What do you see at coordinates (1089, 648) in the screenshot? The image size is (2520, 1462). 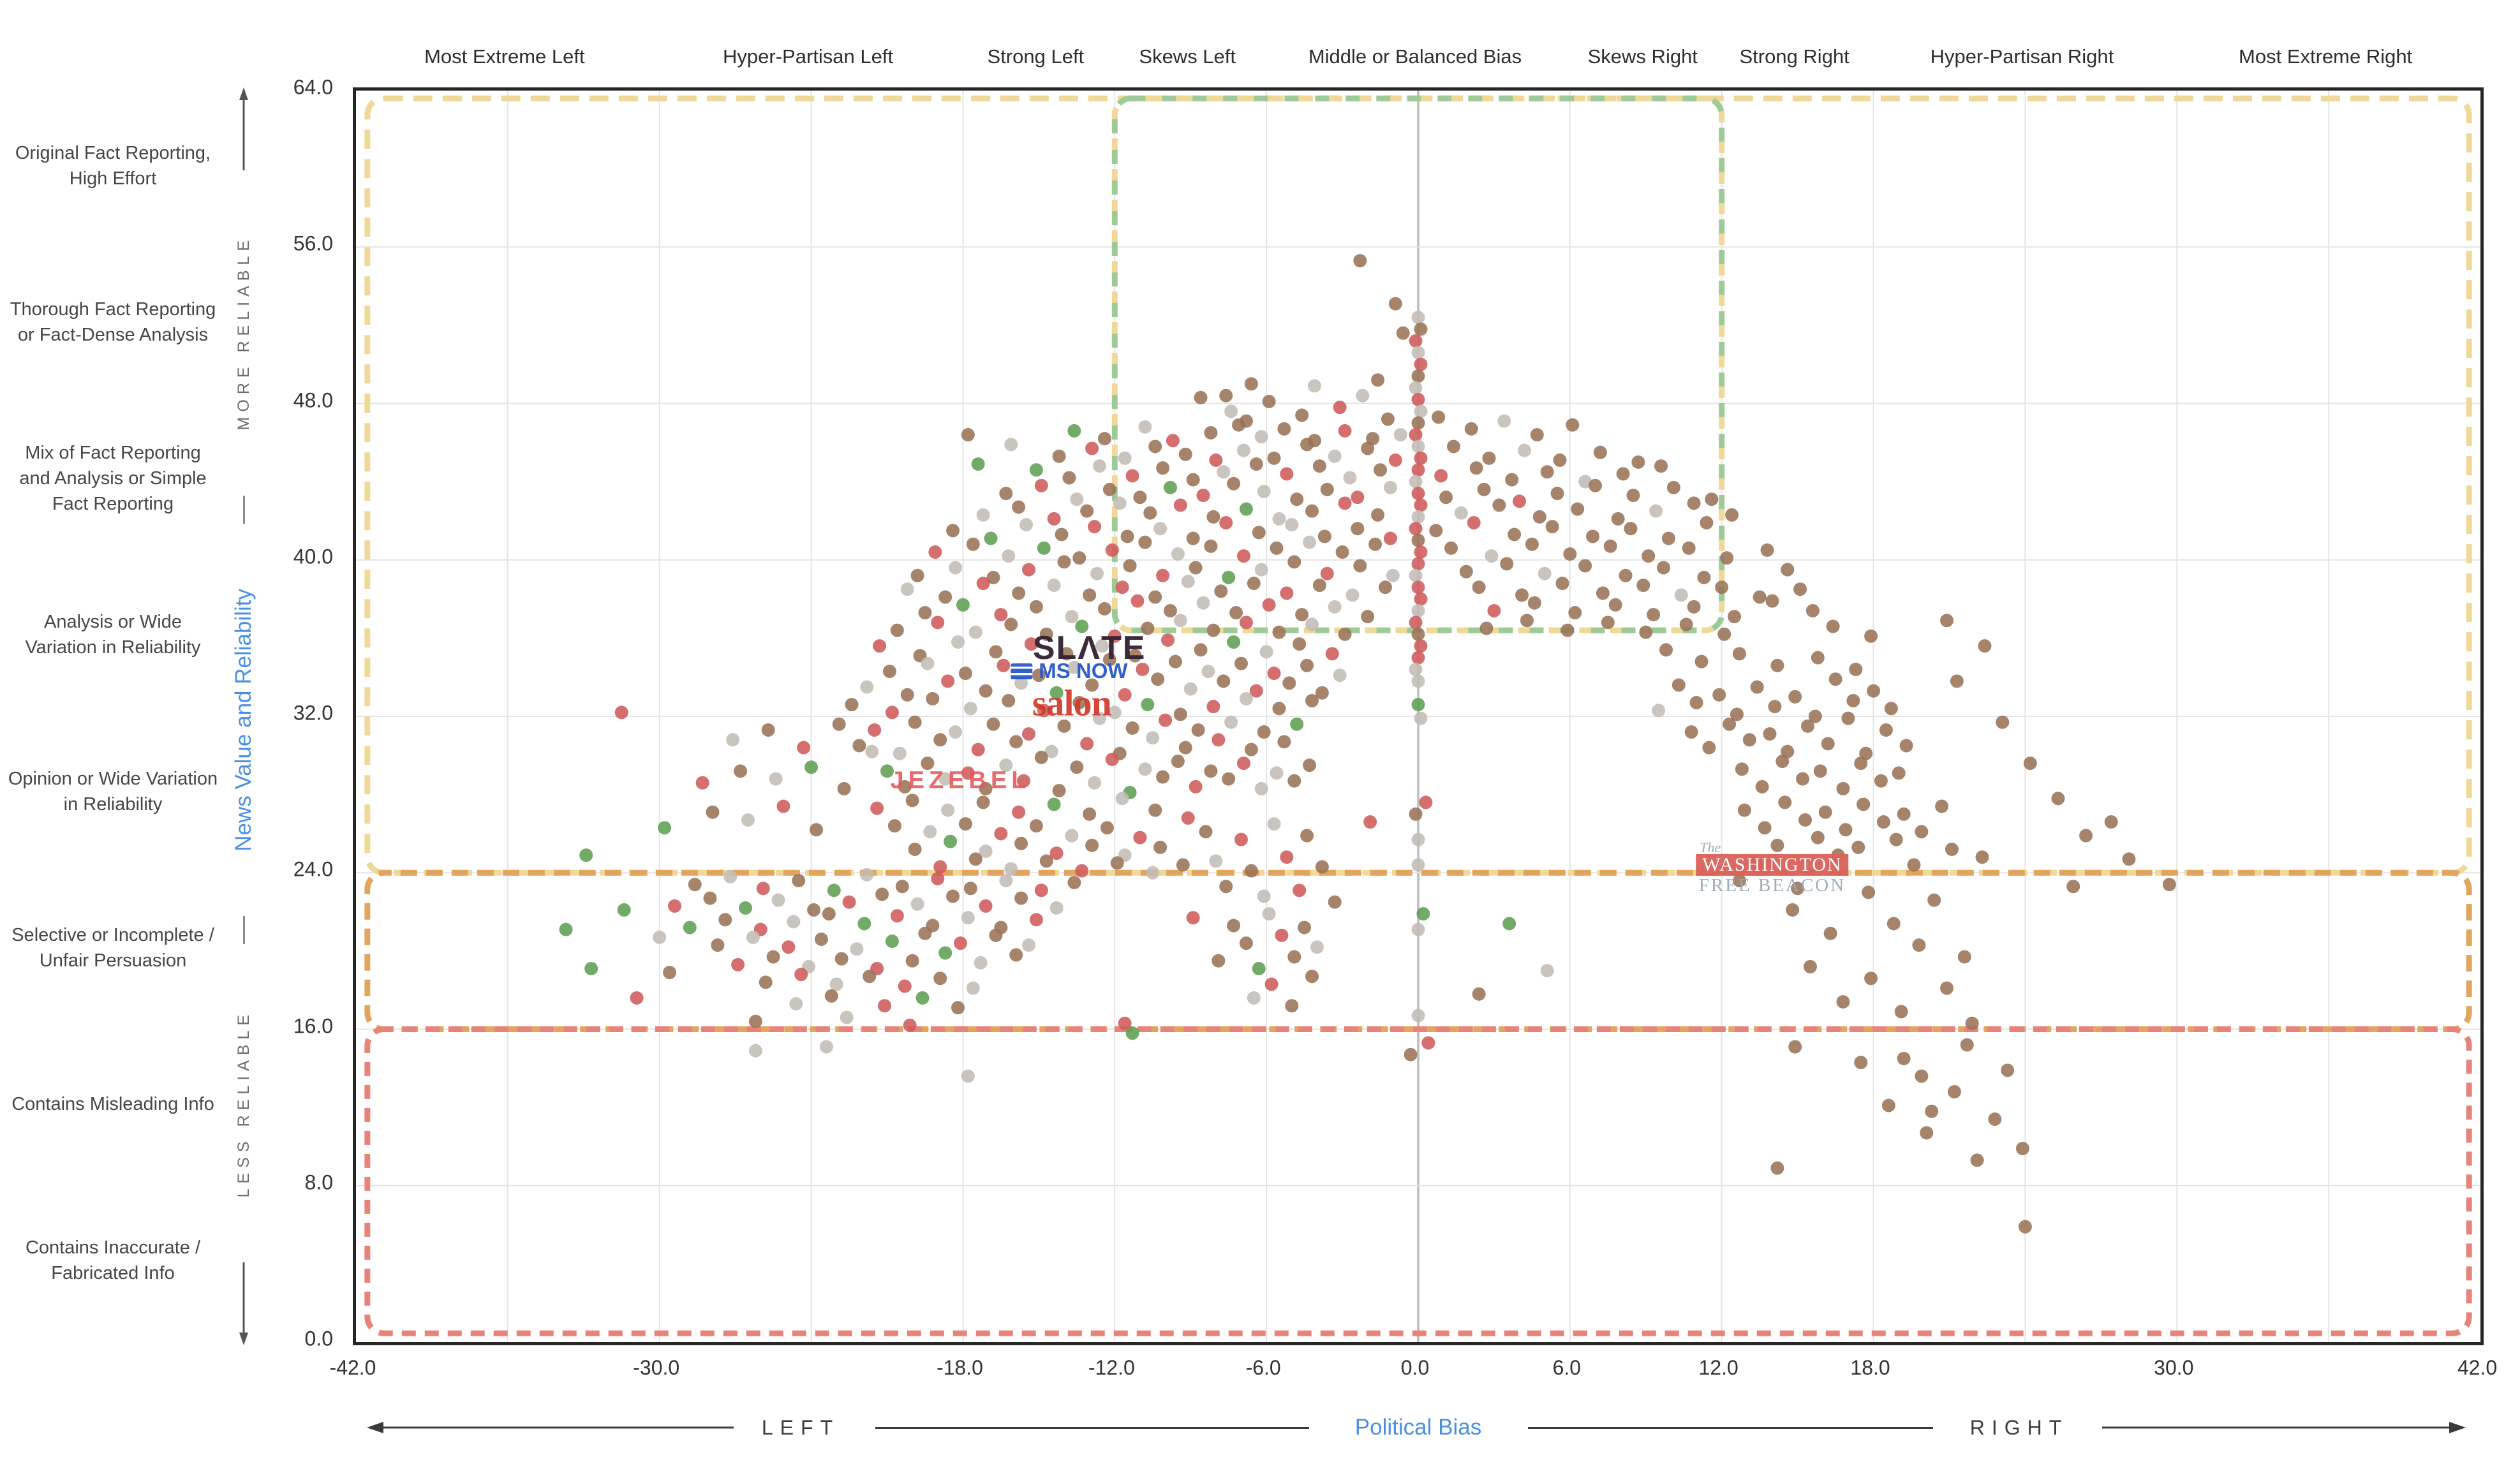 I see `logo-slate: SLΛTE` at bounding box center [1089, 648].